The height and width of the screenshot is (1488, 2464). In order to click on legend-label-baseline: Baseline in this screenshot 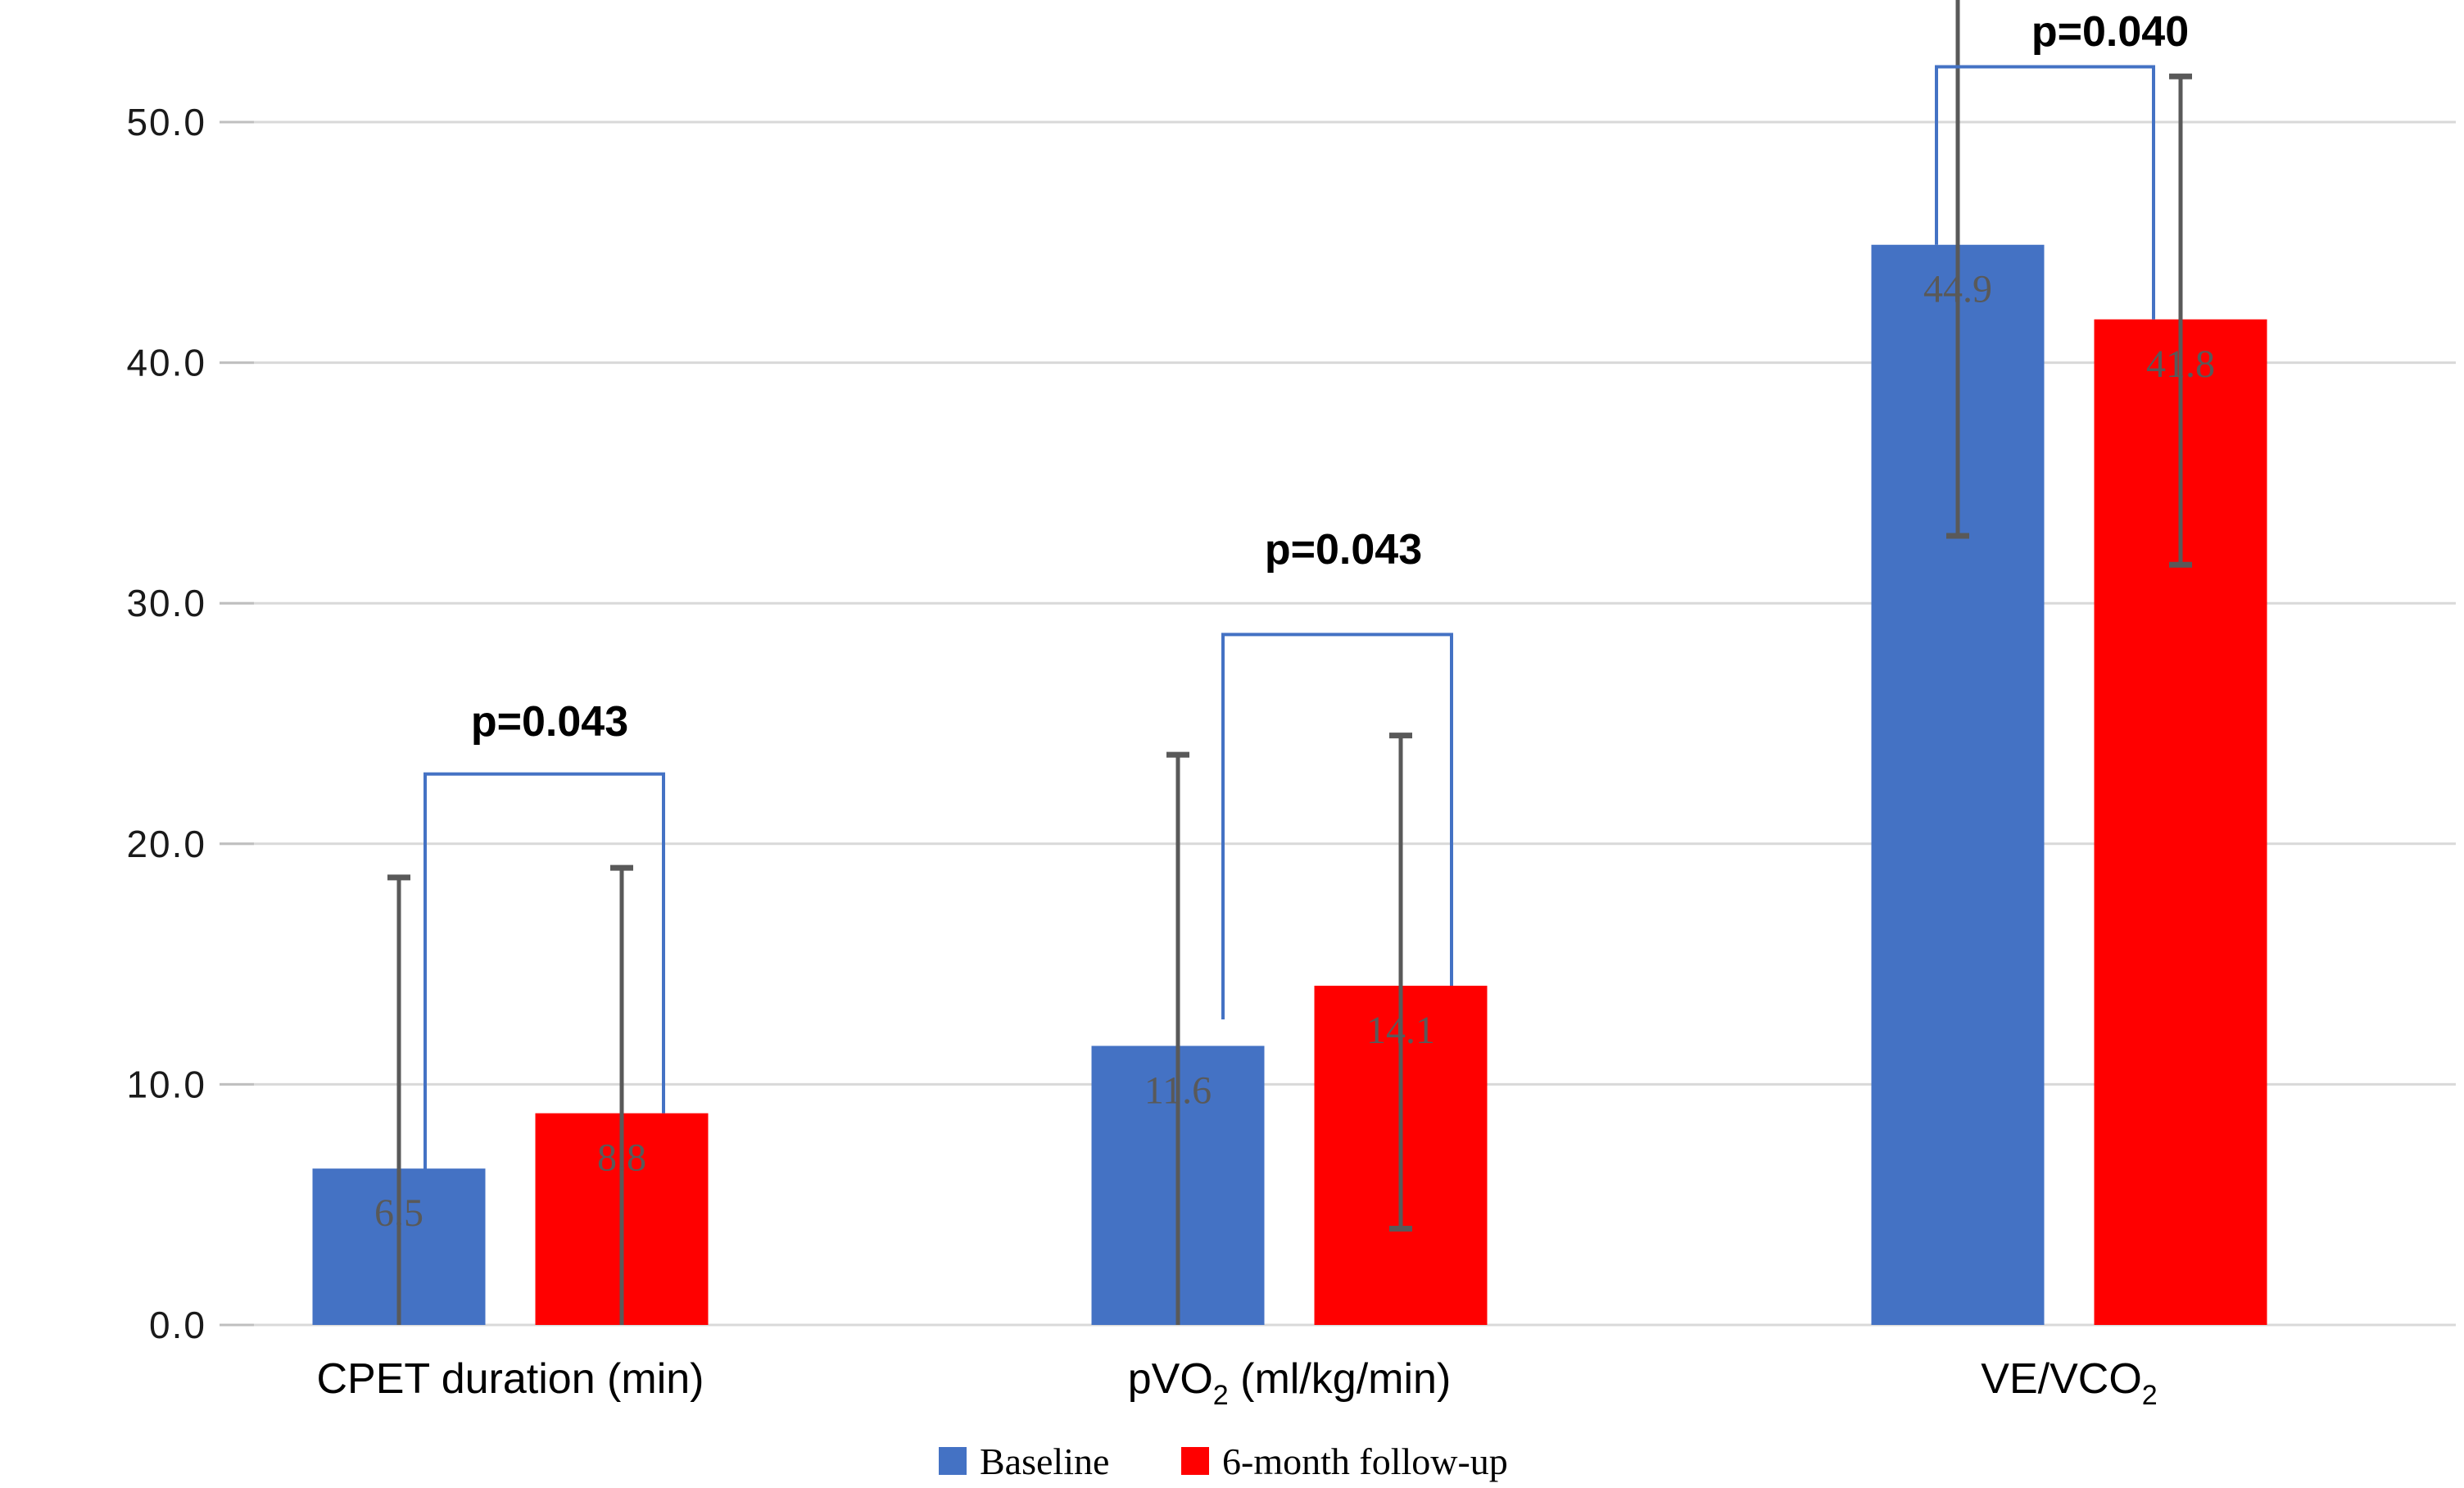, I will do `click(1044, 1461)`.